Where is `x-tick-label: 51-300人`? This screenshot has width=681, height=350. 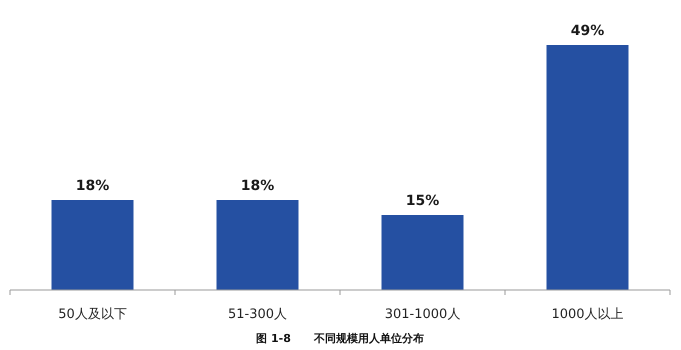 x-tick-label: 51-300人 is located at coordinates (258, 314).